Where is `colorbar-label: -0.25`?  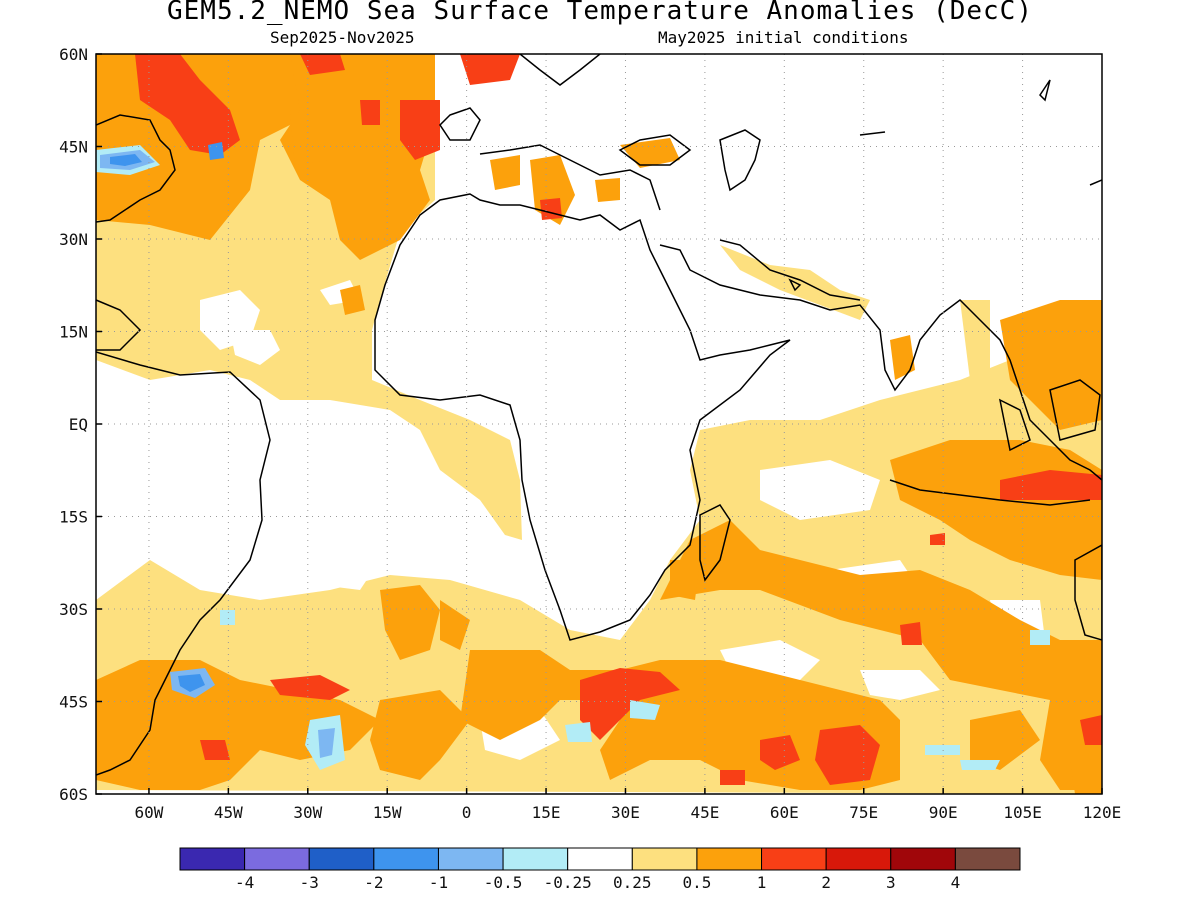 colorbar-label: -0.25 is located at coordinates (568, 882).